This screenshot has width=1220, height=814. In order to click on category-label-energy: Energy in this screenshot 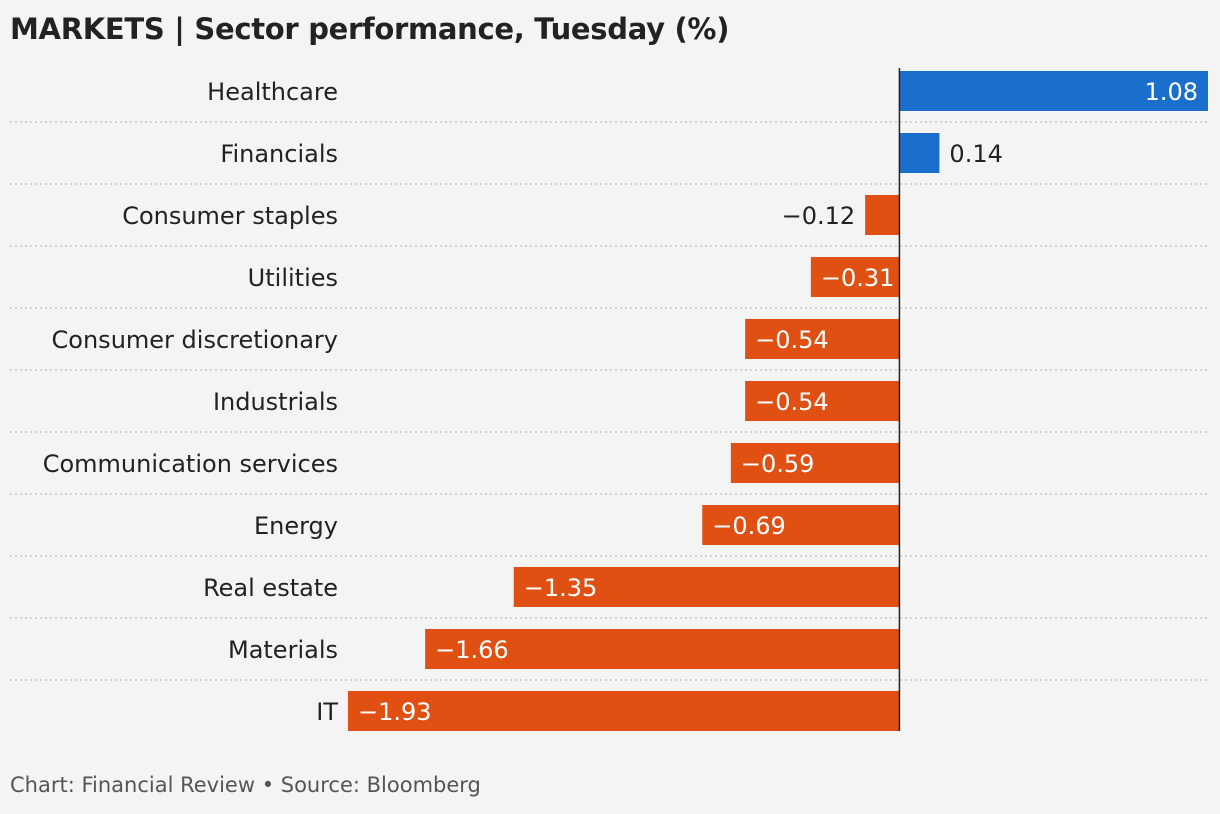, I will do `click(296, 526)`.